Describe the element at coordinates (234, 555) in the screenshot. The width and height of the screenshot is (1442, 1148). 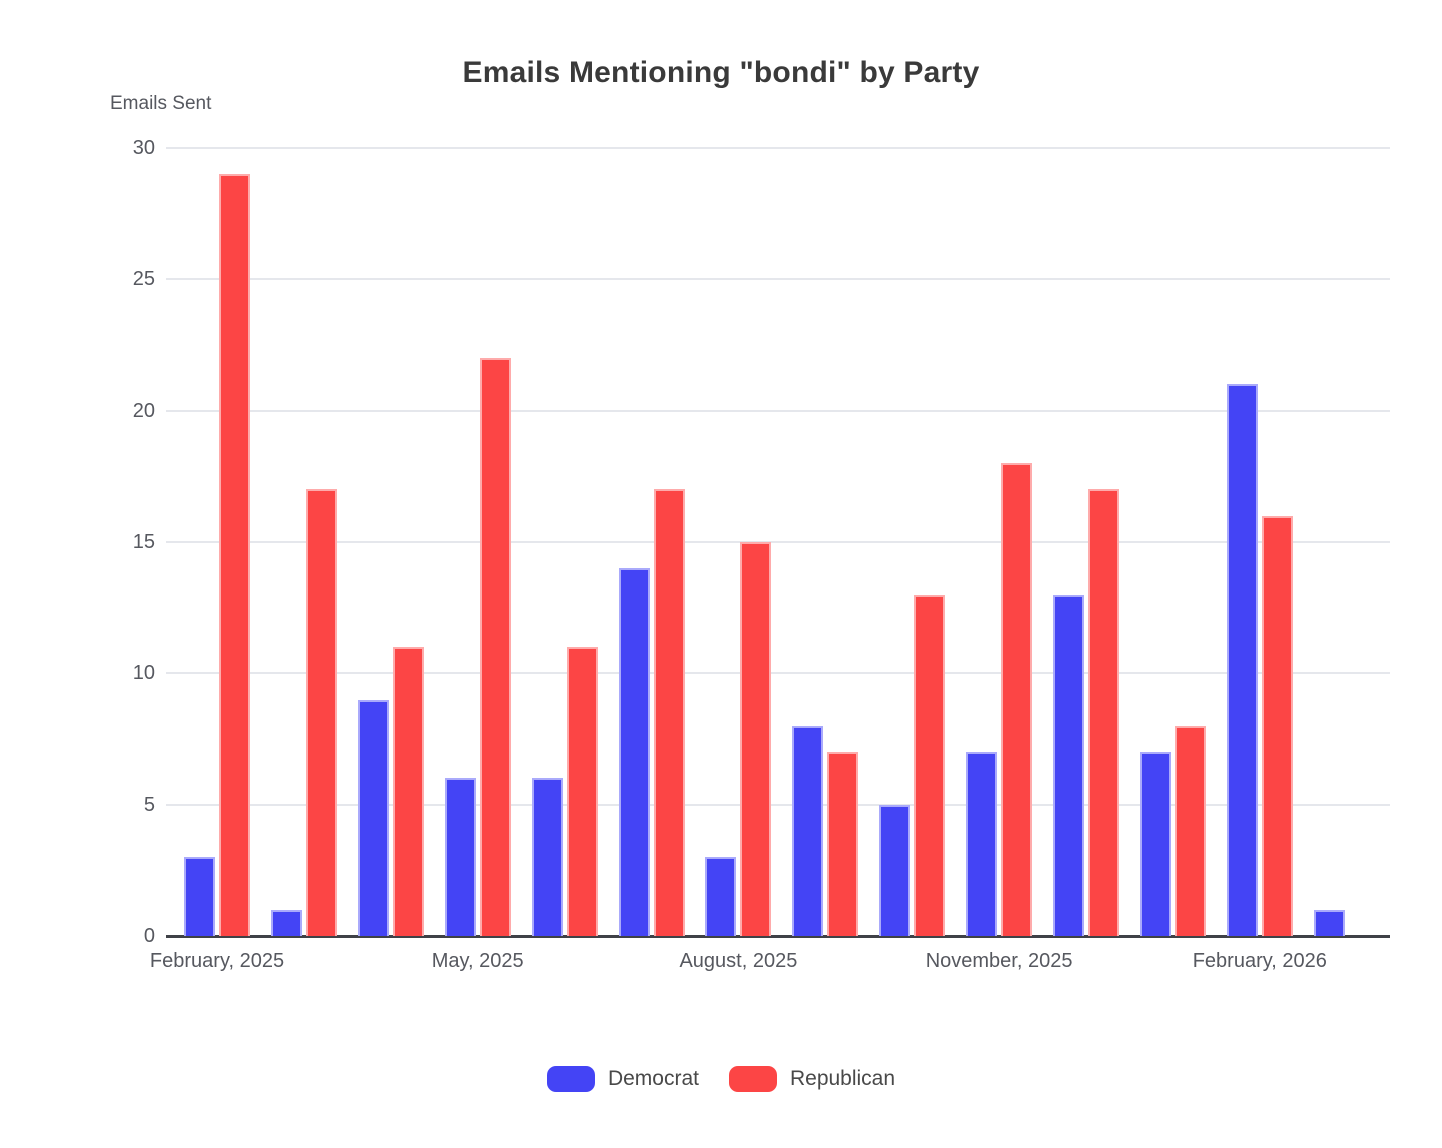
I see `bar-republican-feb-2025` at that location.